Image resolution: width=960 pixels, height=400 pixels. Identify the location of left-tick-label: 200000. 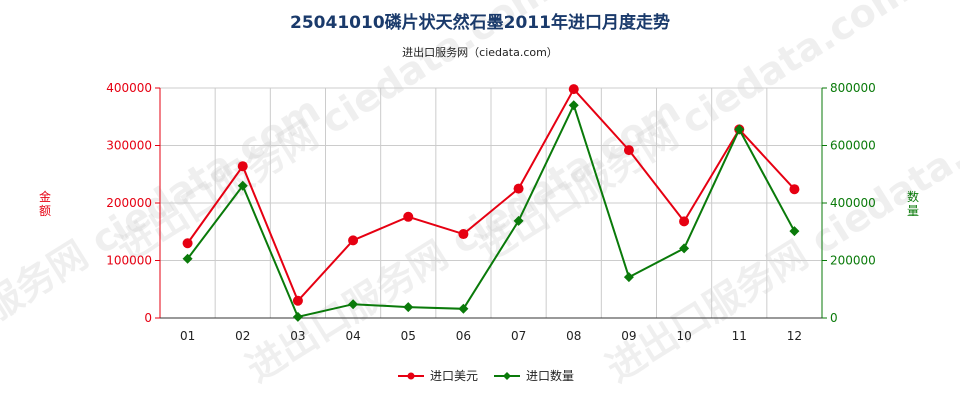
(129, 203).